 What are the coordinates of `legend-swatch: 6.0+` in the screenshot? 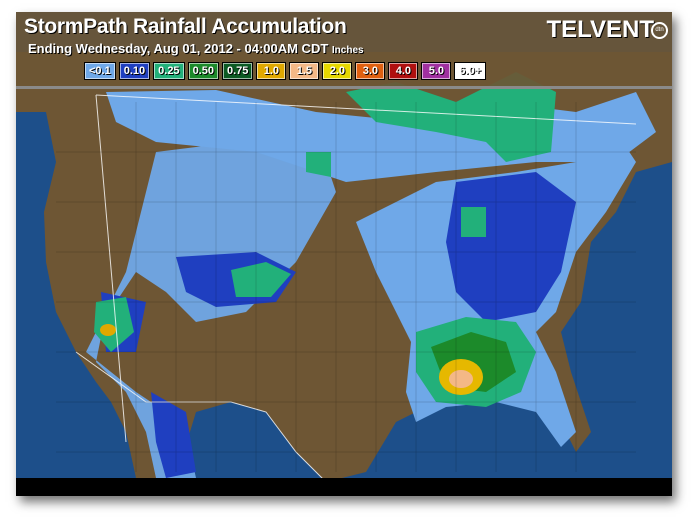 It's located at (470, 71).